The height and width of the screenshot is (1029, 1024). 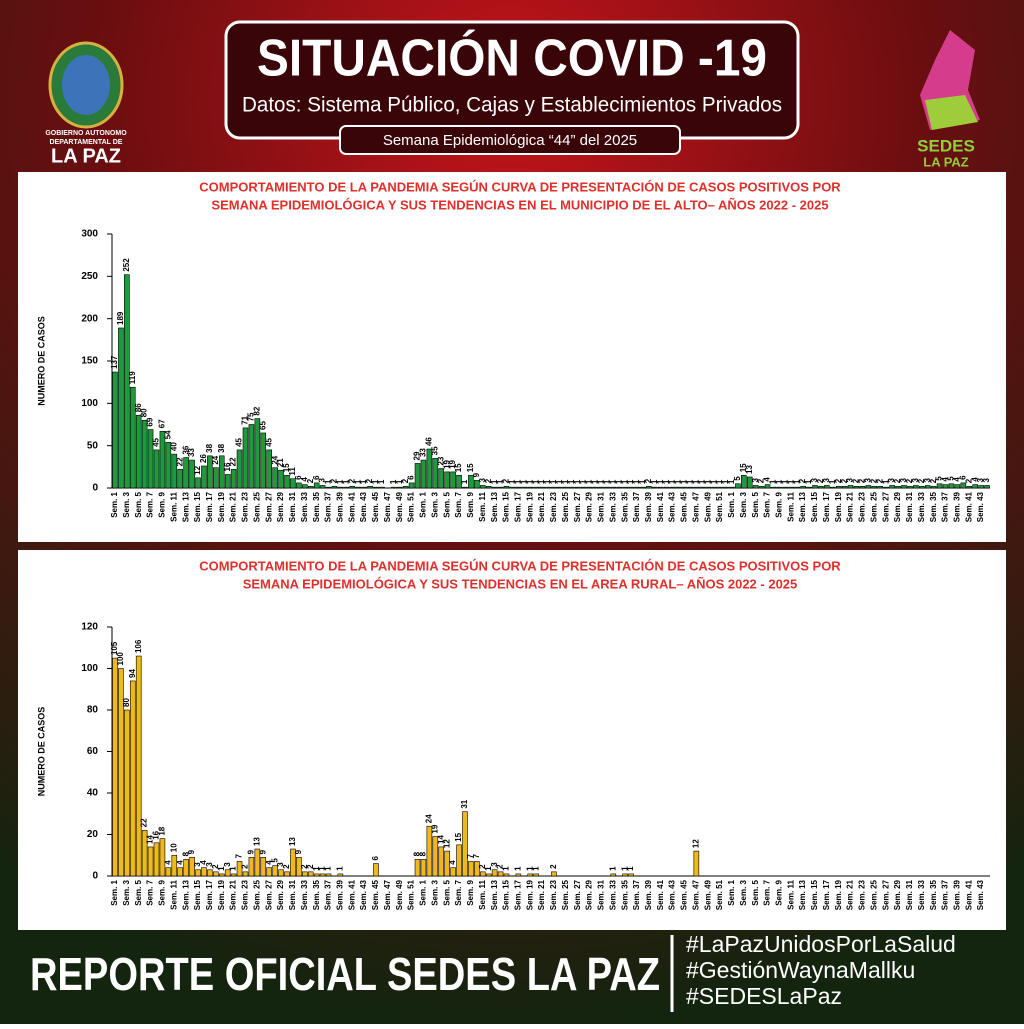 What do you see at coordinates (476, 855) in the screenshot?
I see `data-label: 7` at bounding box center [476, 855].